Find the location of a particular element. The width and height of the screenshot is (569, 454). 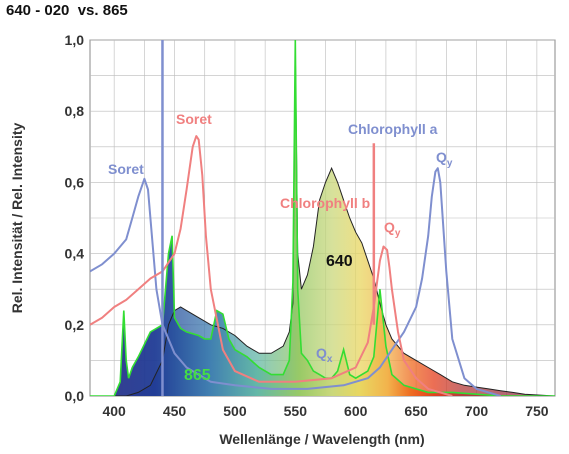

x-tick-label: 700 is located at coordinates (477, 411).